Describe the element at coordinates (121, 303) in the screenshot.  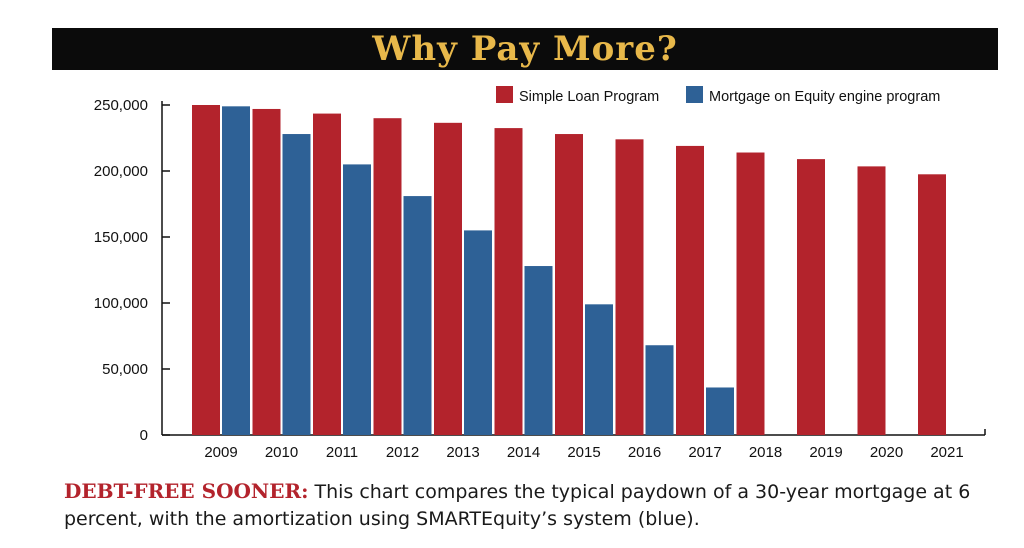
I see `y-tick-label: 100,000` at that location.